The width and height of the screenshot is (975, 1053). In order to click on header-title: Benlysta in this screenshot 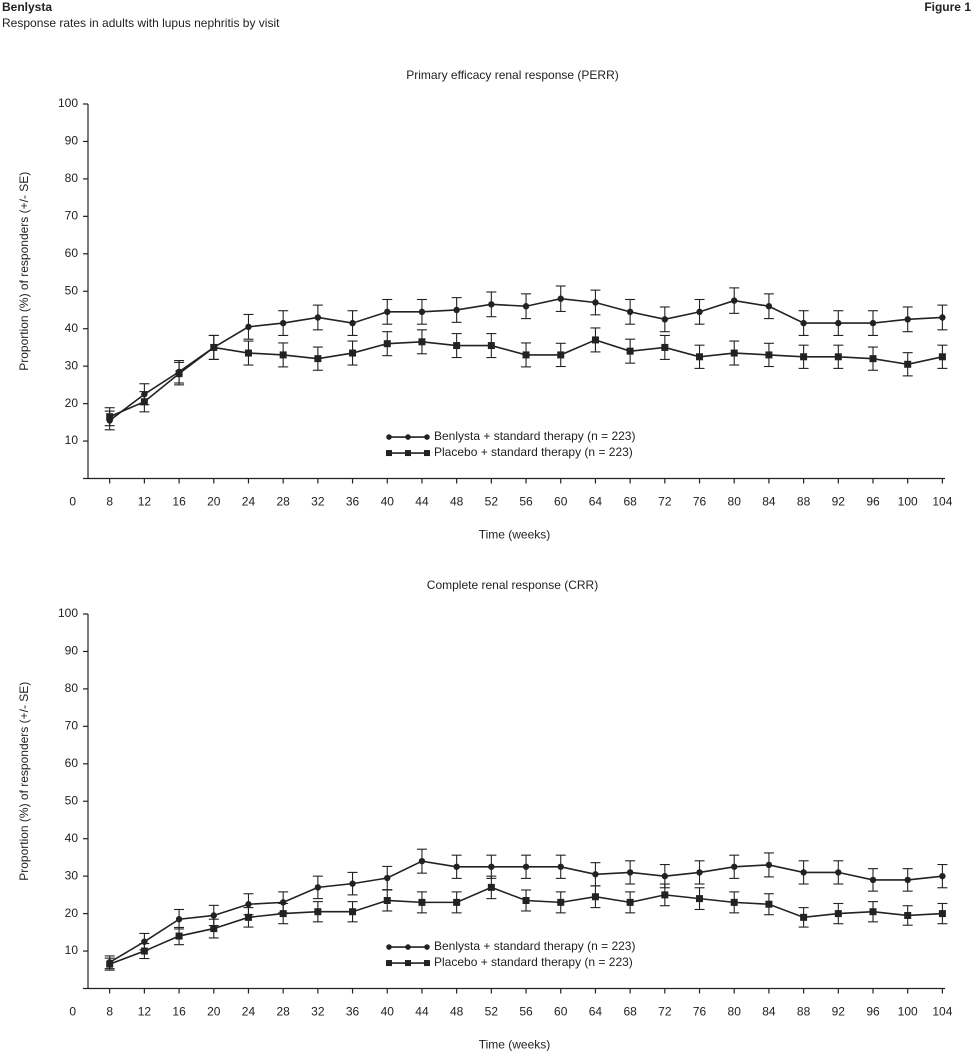, I will do `click(27, 7)`.